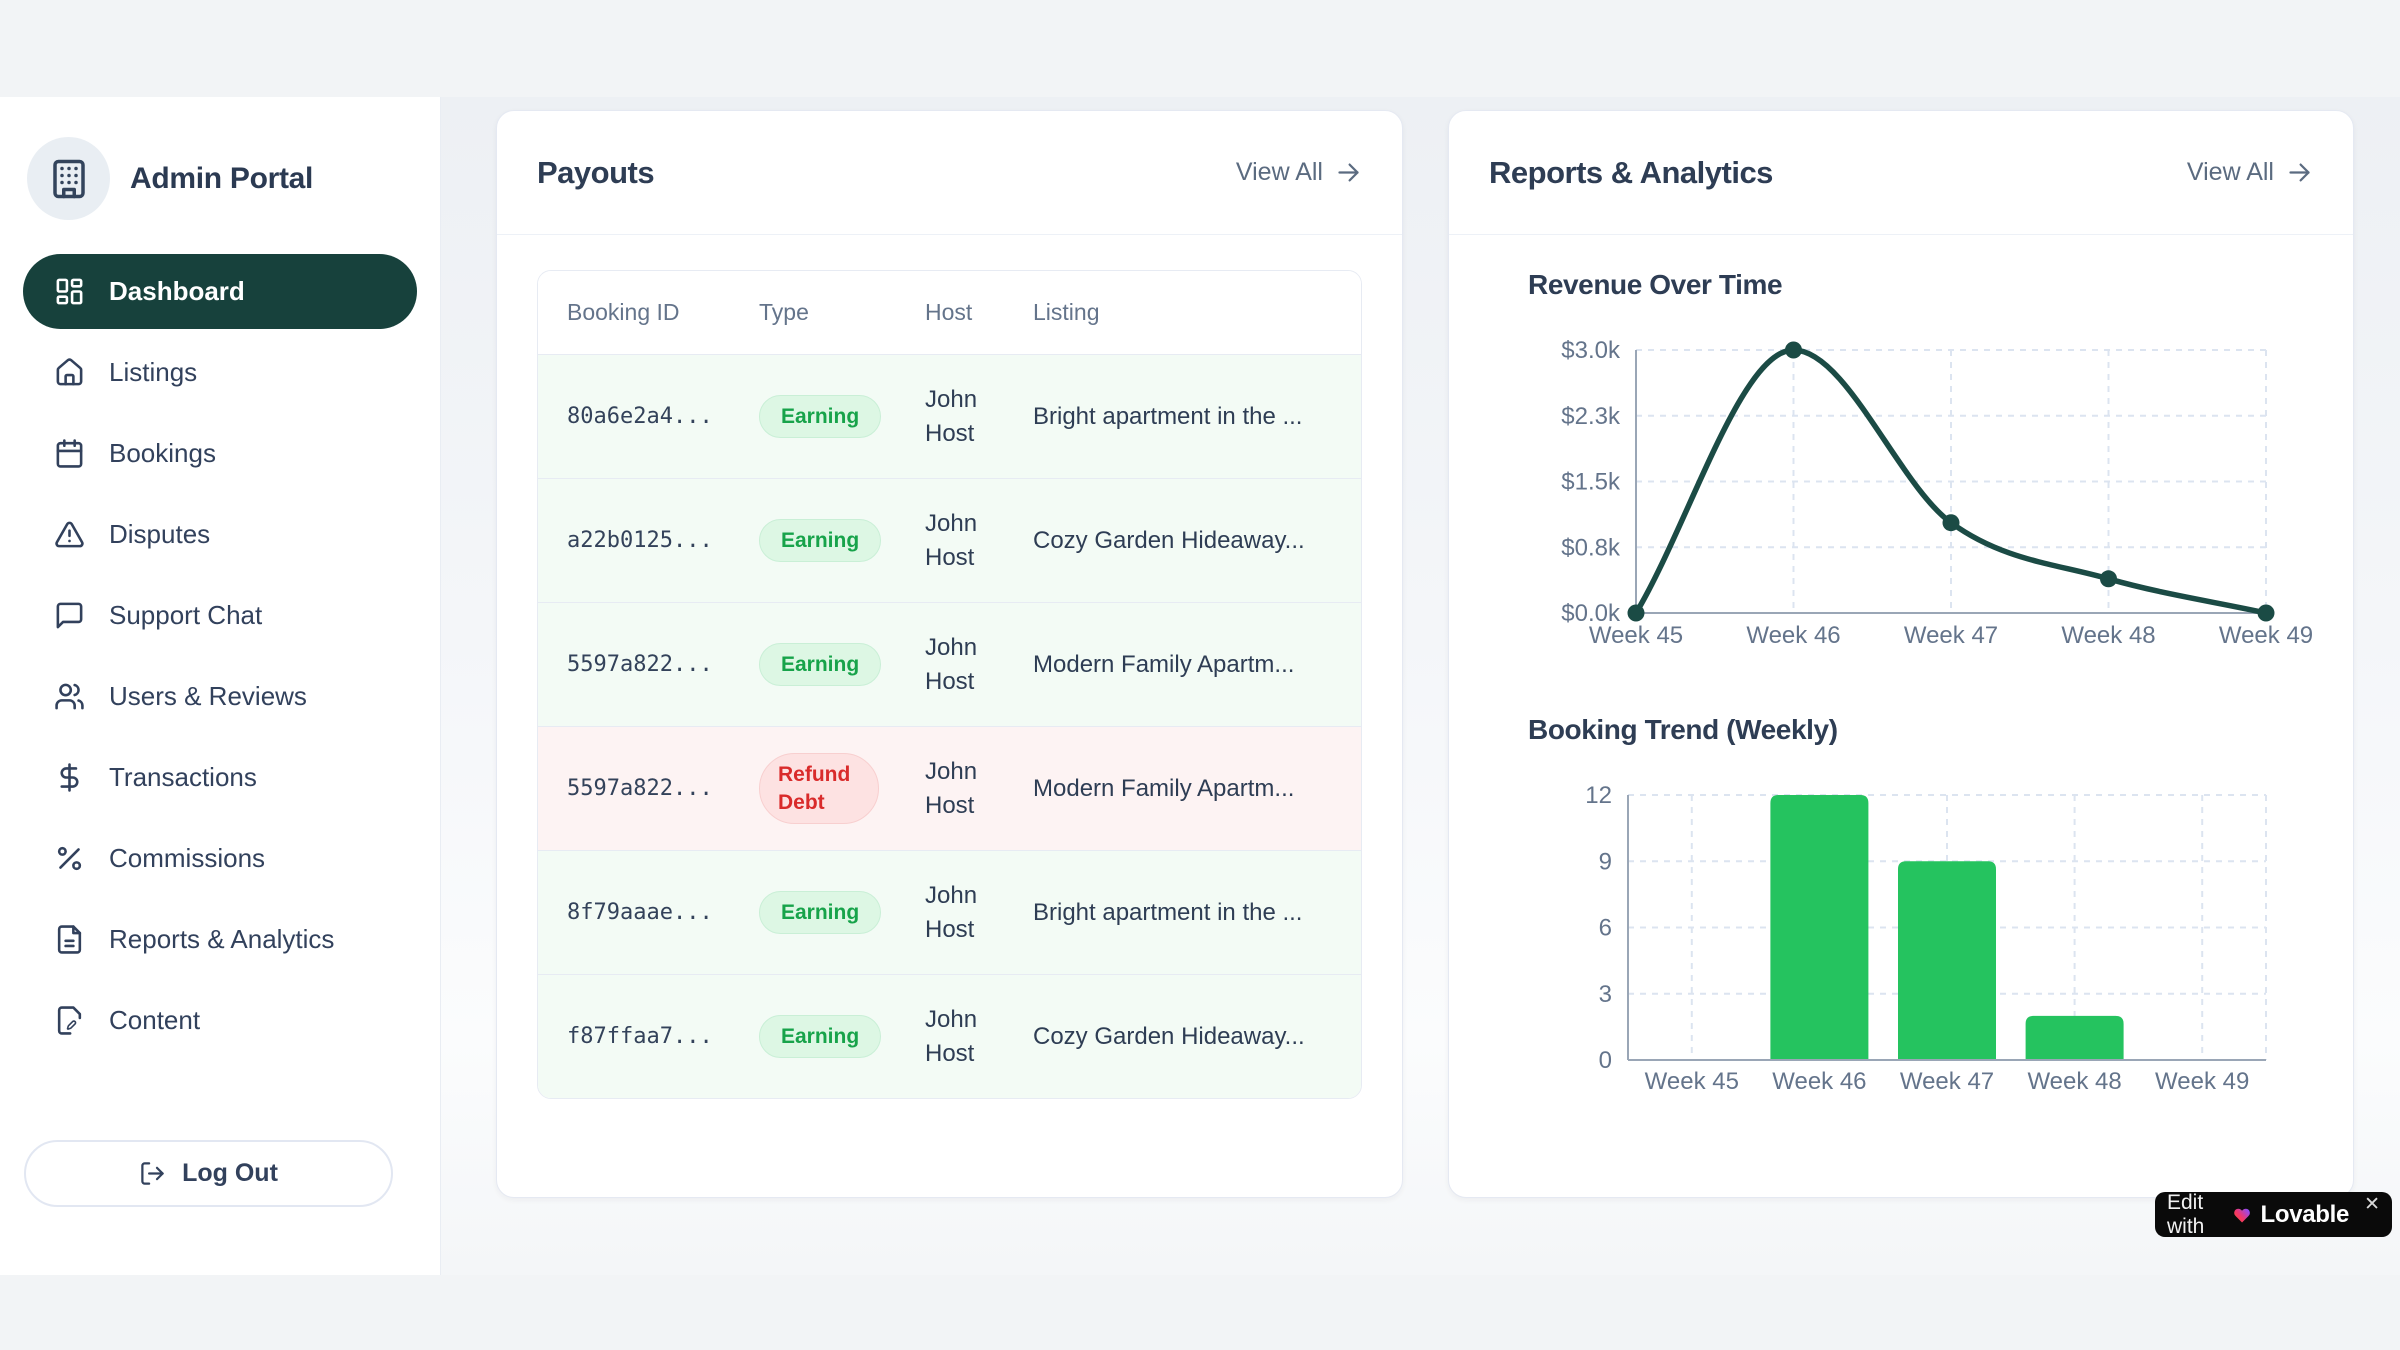 Image resolution: width=2400 pixels, height=1350 pixels. What do you see at coordinates (69, 179) in the screenshot?
I see `building-icon` at bounding box center [69, 179].